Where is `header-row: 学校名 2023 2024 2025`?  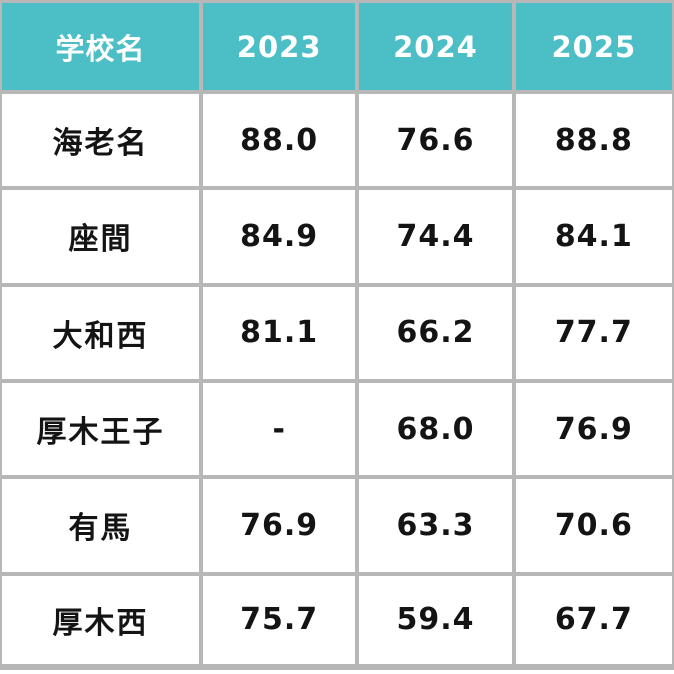 header-row: 学校名 2023 2024 2025 is located at coordinates (337, 48).